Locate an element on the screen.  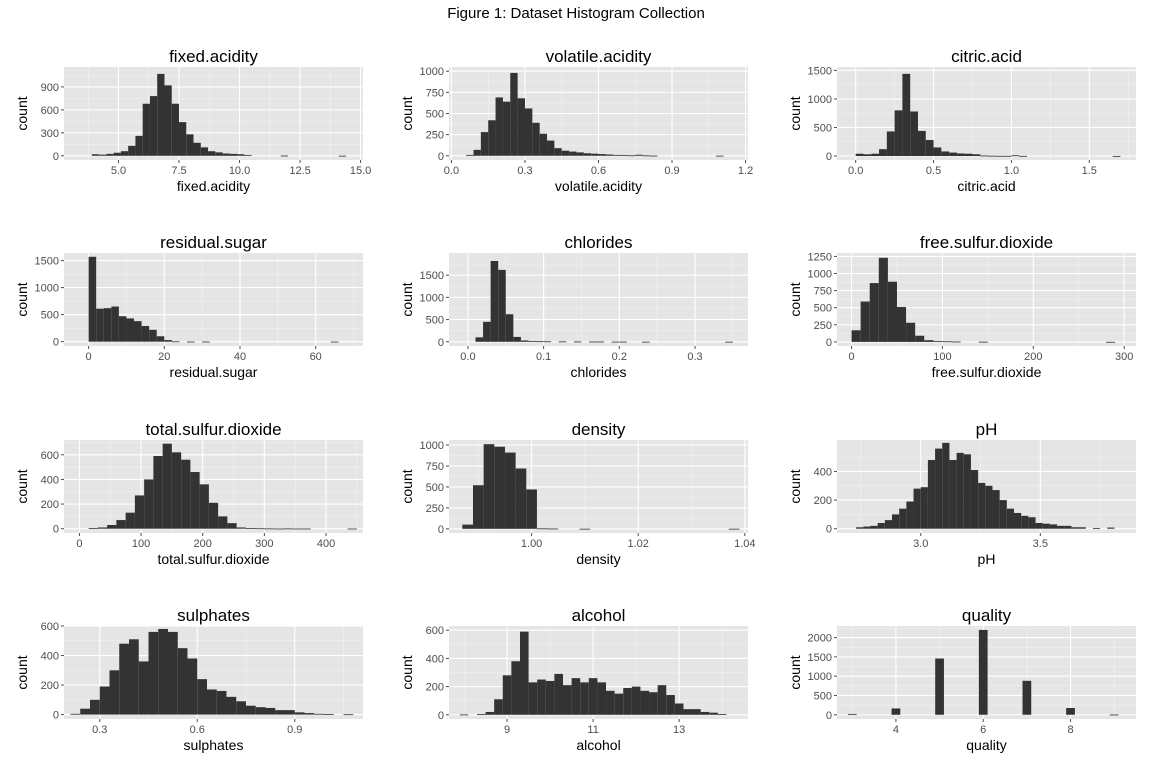
x-tick-label: 300 is located at coordinates (1124, 357).